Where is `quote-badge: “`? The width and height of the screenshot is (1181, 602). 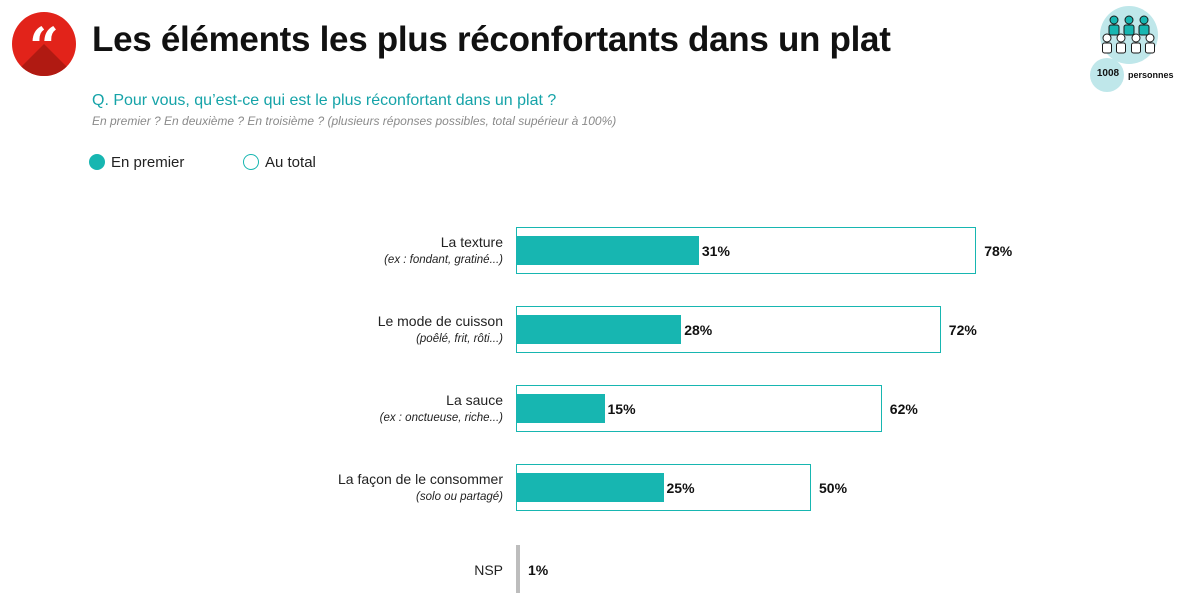 quote-badge: “ is located at coordinates (44, 44).